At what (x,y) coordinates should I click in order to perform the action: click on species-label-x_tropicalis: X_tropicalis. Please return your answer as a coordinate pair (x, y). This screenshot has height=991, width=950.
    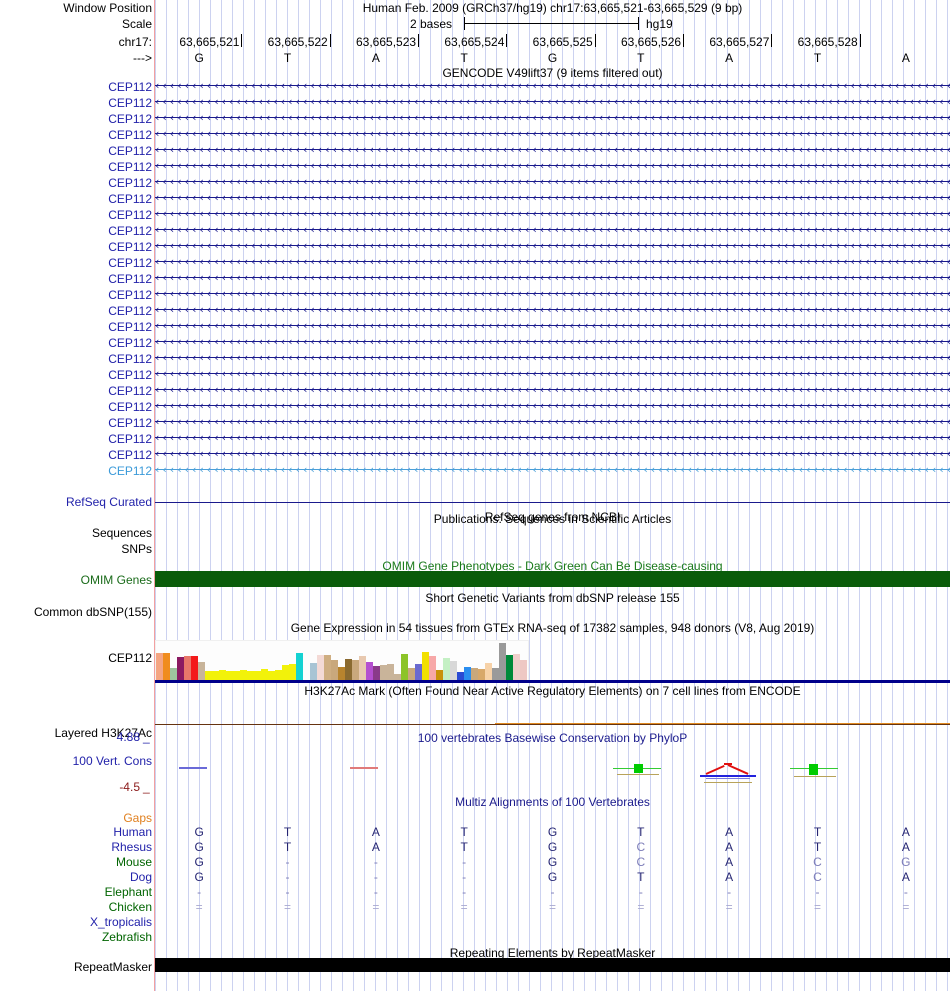
    Looking at the image, I should click on (120, 922).